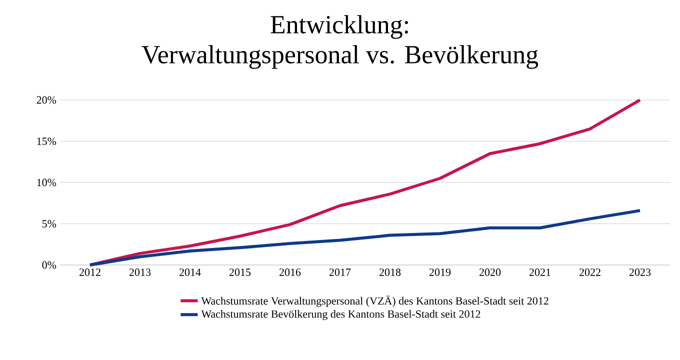  What do you see at coordinates (49, 265) in the screenshot?
I see `y-tick-label: 0%` at bounding box center [49, 265].